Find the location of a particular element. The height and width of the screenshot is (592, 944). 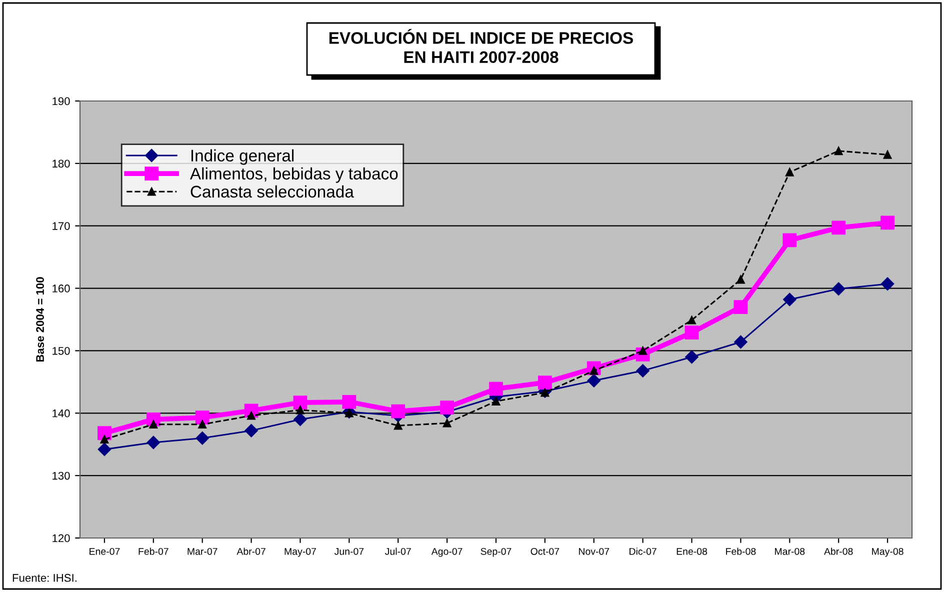

y-tick-label: 130 is located at coordinates (61, 476).